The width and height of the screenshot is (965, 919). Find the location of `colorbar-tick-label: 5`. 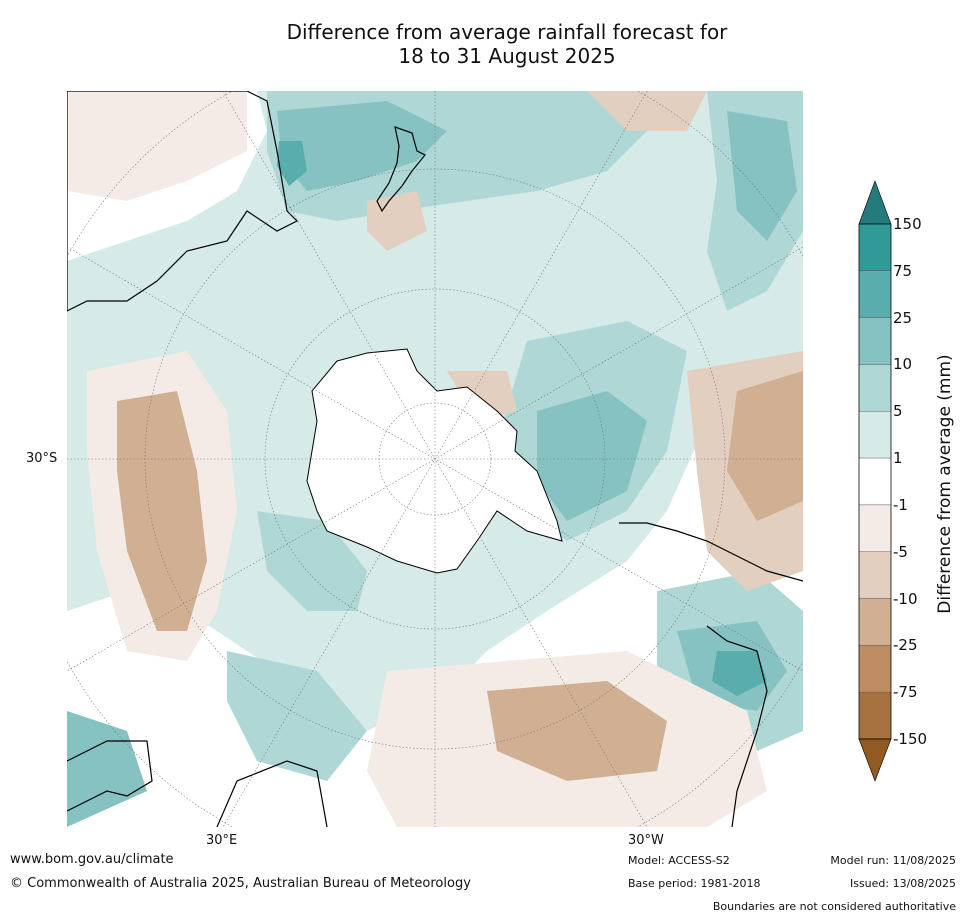

colorbar-tick-label: 5 is located at coordinates (898, 411).